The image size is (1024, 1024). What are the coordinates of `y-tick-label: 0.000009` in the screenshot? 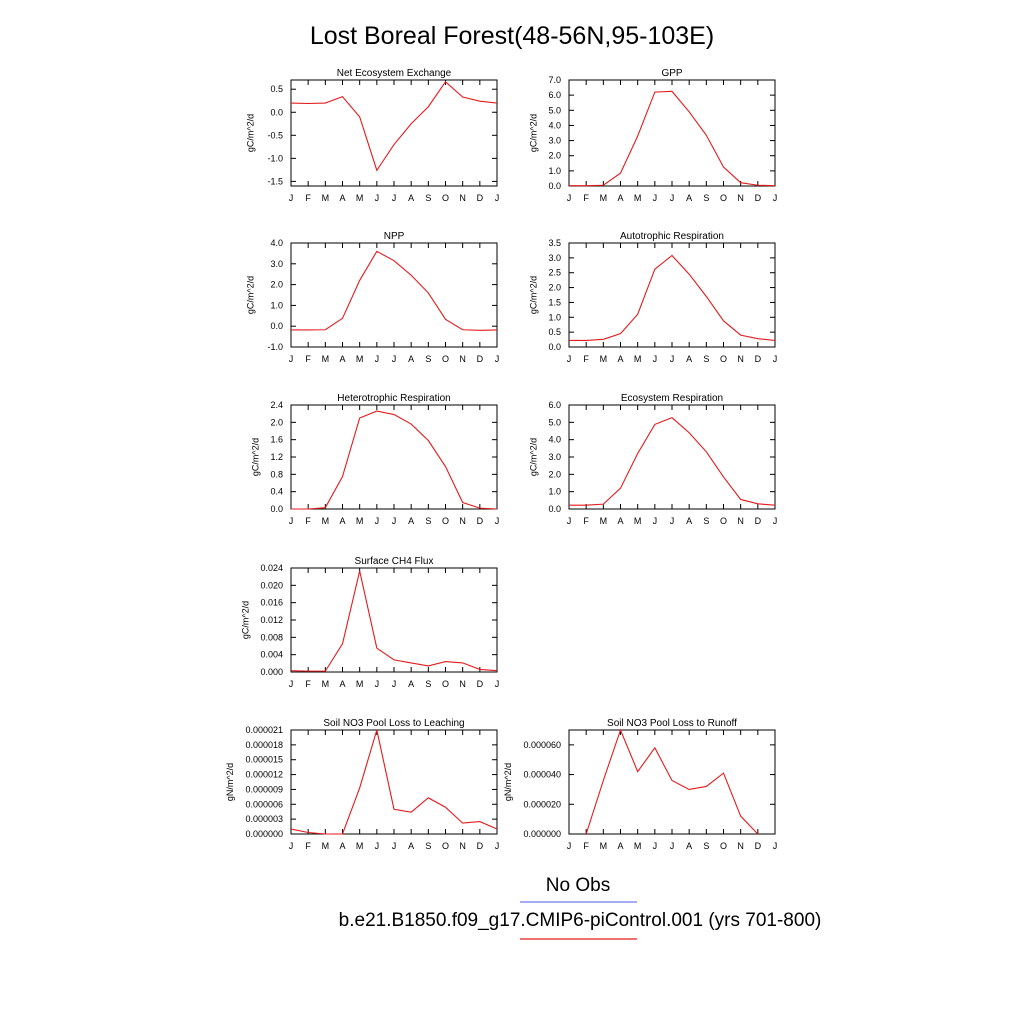 It's located at (264, 789).